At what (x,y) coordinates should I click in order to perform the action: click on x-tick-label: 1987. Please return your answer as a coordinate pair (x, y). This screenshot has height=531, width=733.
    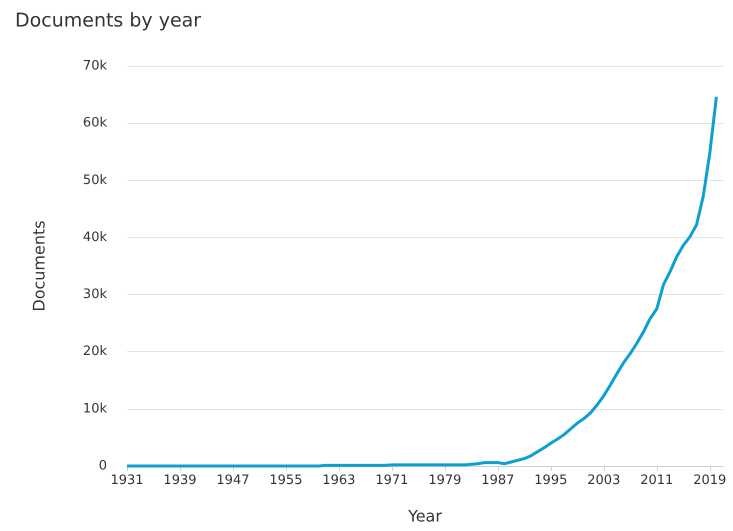
    Looking at the image, I should click on (497, 480).